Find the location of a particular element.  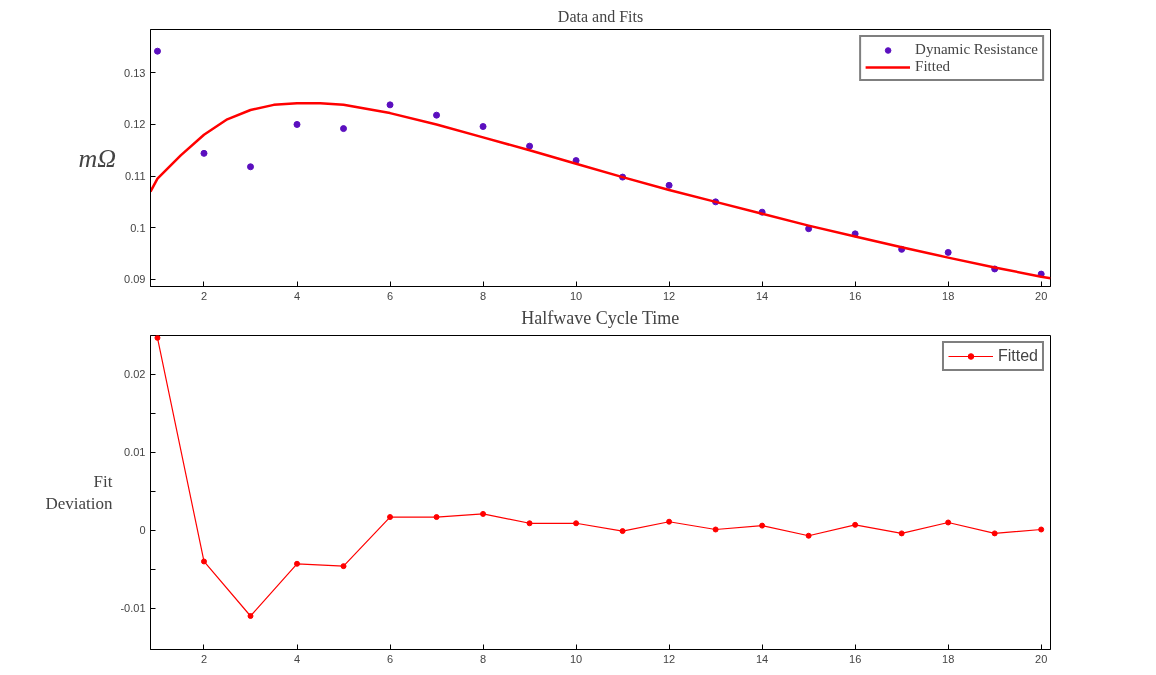

y-tick-label: 0.02 is located at coordinates (135, 374).